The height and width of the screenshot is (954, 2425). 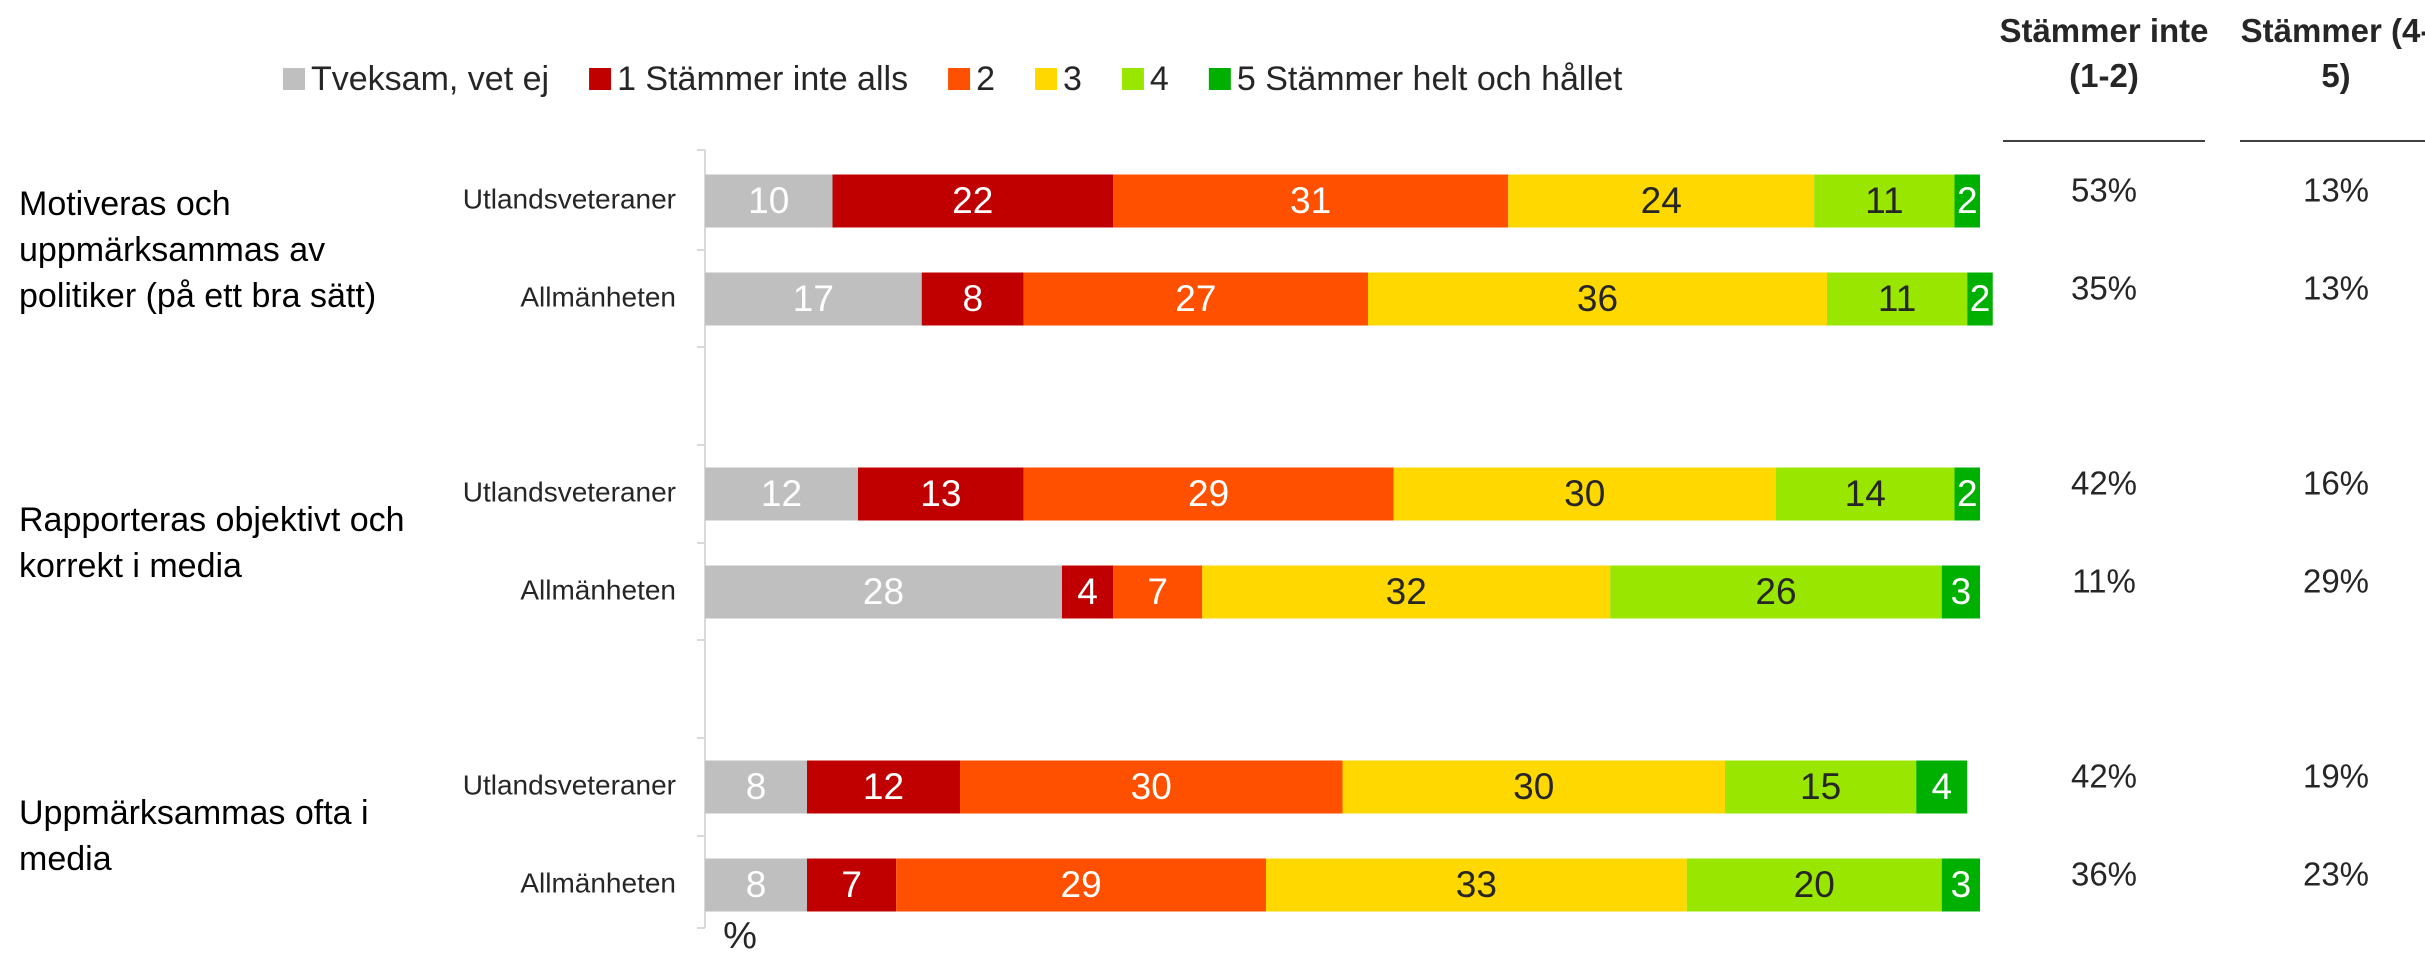 I want to click on bar-value-label: 22, so click(x=972, y=200).